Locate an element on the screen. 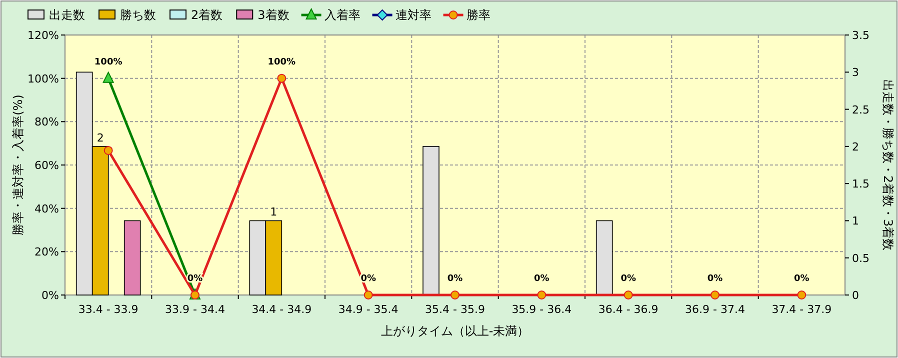 The width and height of the screenshot is (898, 358). y-tick-label: 120% is located at coordinates (43, 35).